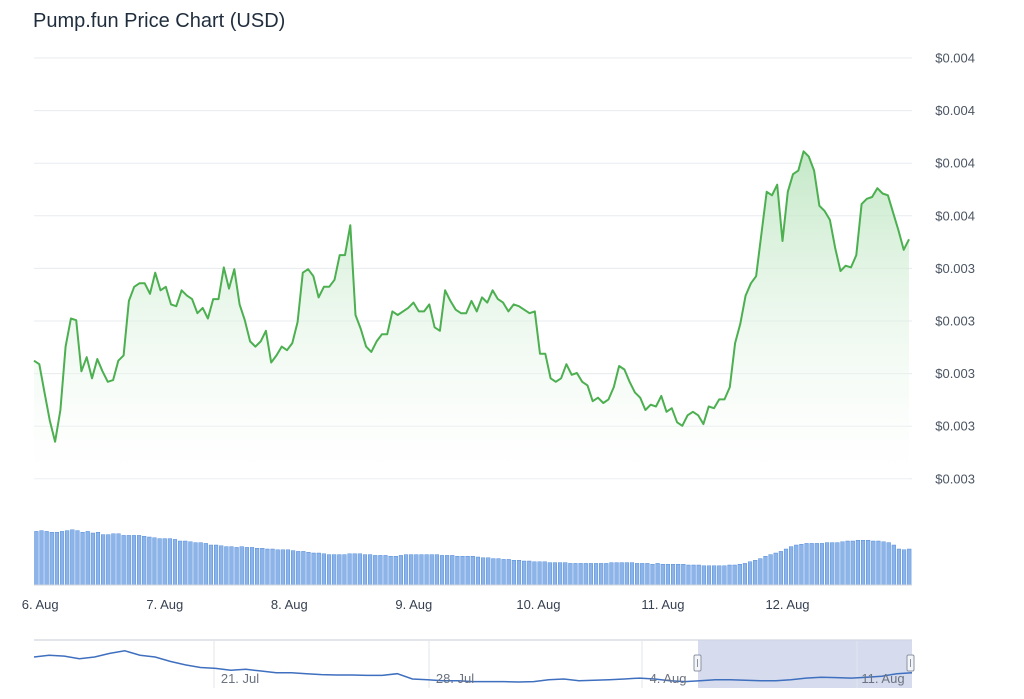 The height and width of the screenshot is (699, 1024). I want to click on navigator-tick-label: 4. Aug, so click(668, 678).